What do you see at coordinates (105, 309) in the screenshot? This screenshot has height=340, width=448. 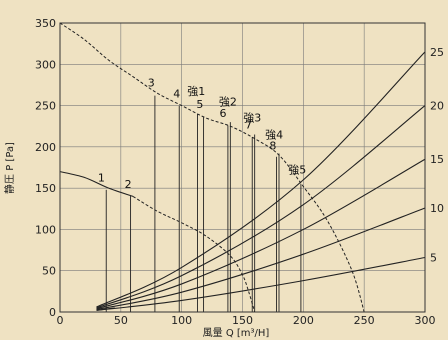 I see `curve-origin-mark` at bounding box center [105, 309].